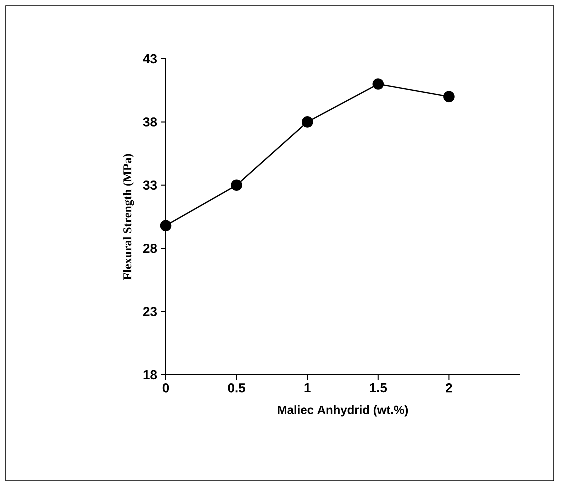  I want to click on y-tick-label: 18, so click(151, 375).